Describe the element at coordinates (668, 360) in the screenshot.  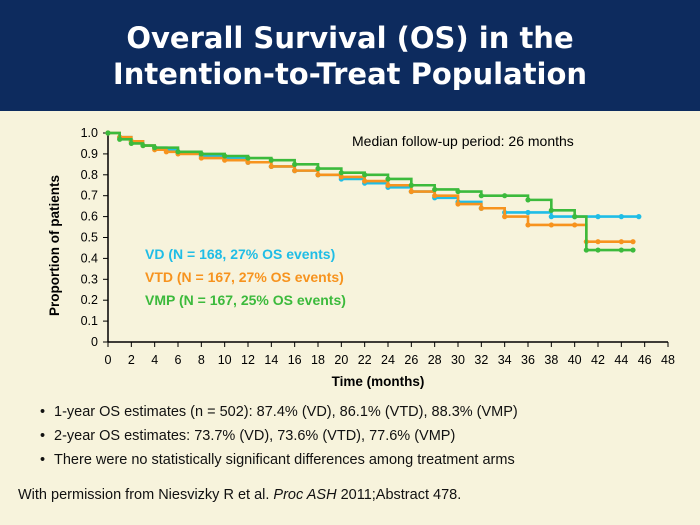
I see `x-tick-label: 48` at that location.